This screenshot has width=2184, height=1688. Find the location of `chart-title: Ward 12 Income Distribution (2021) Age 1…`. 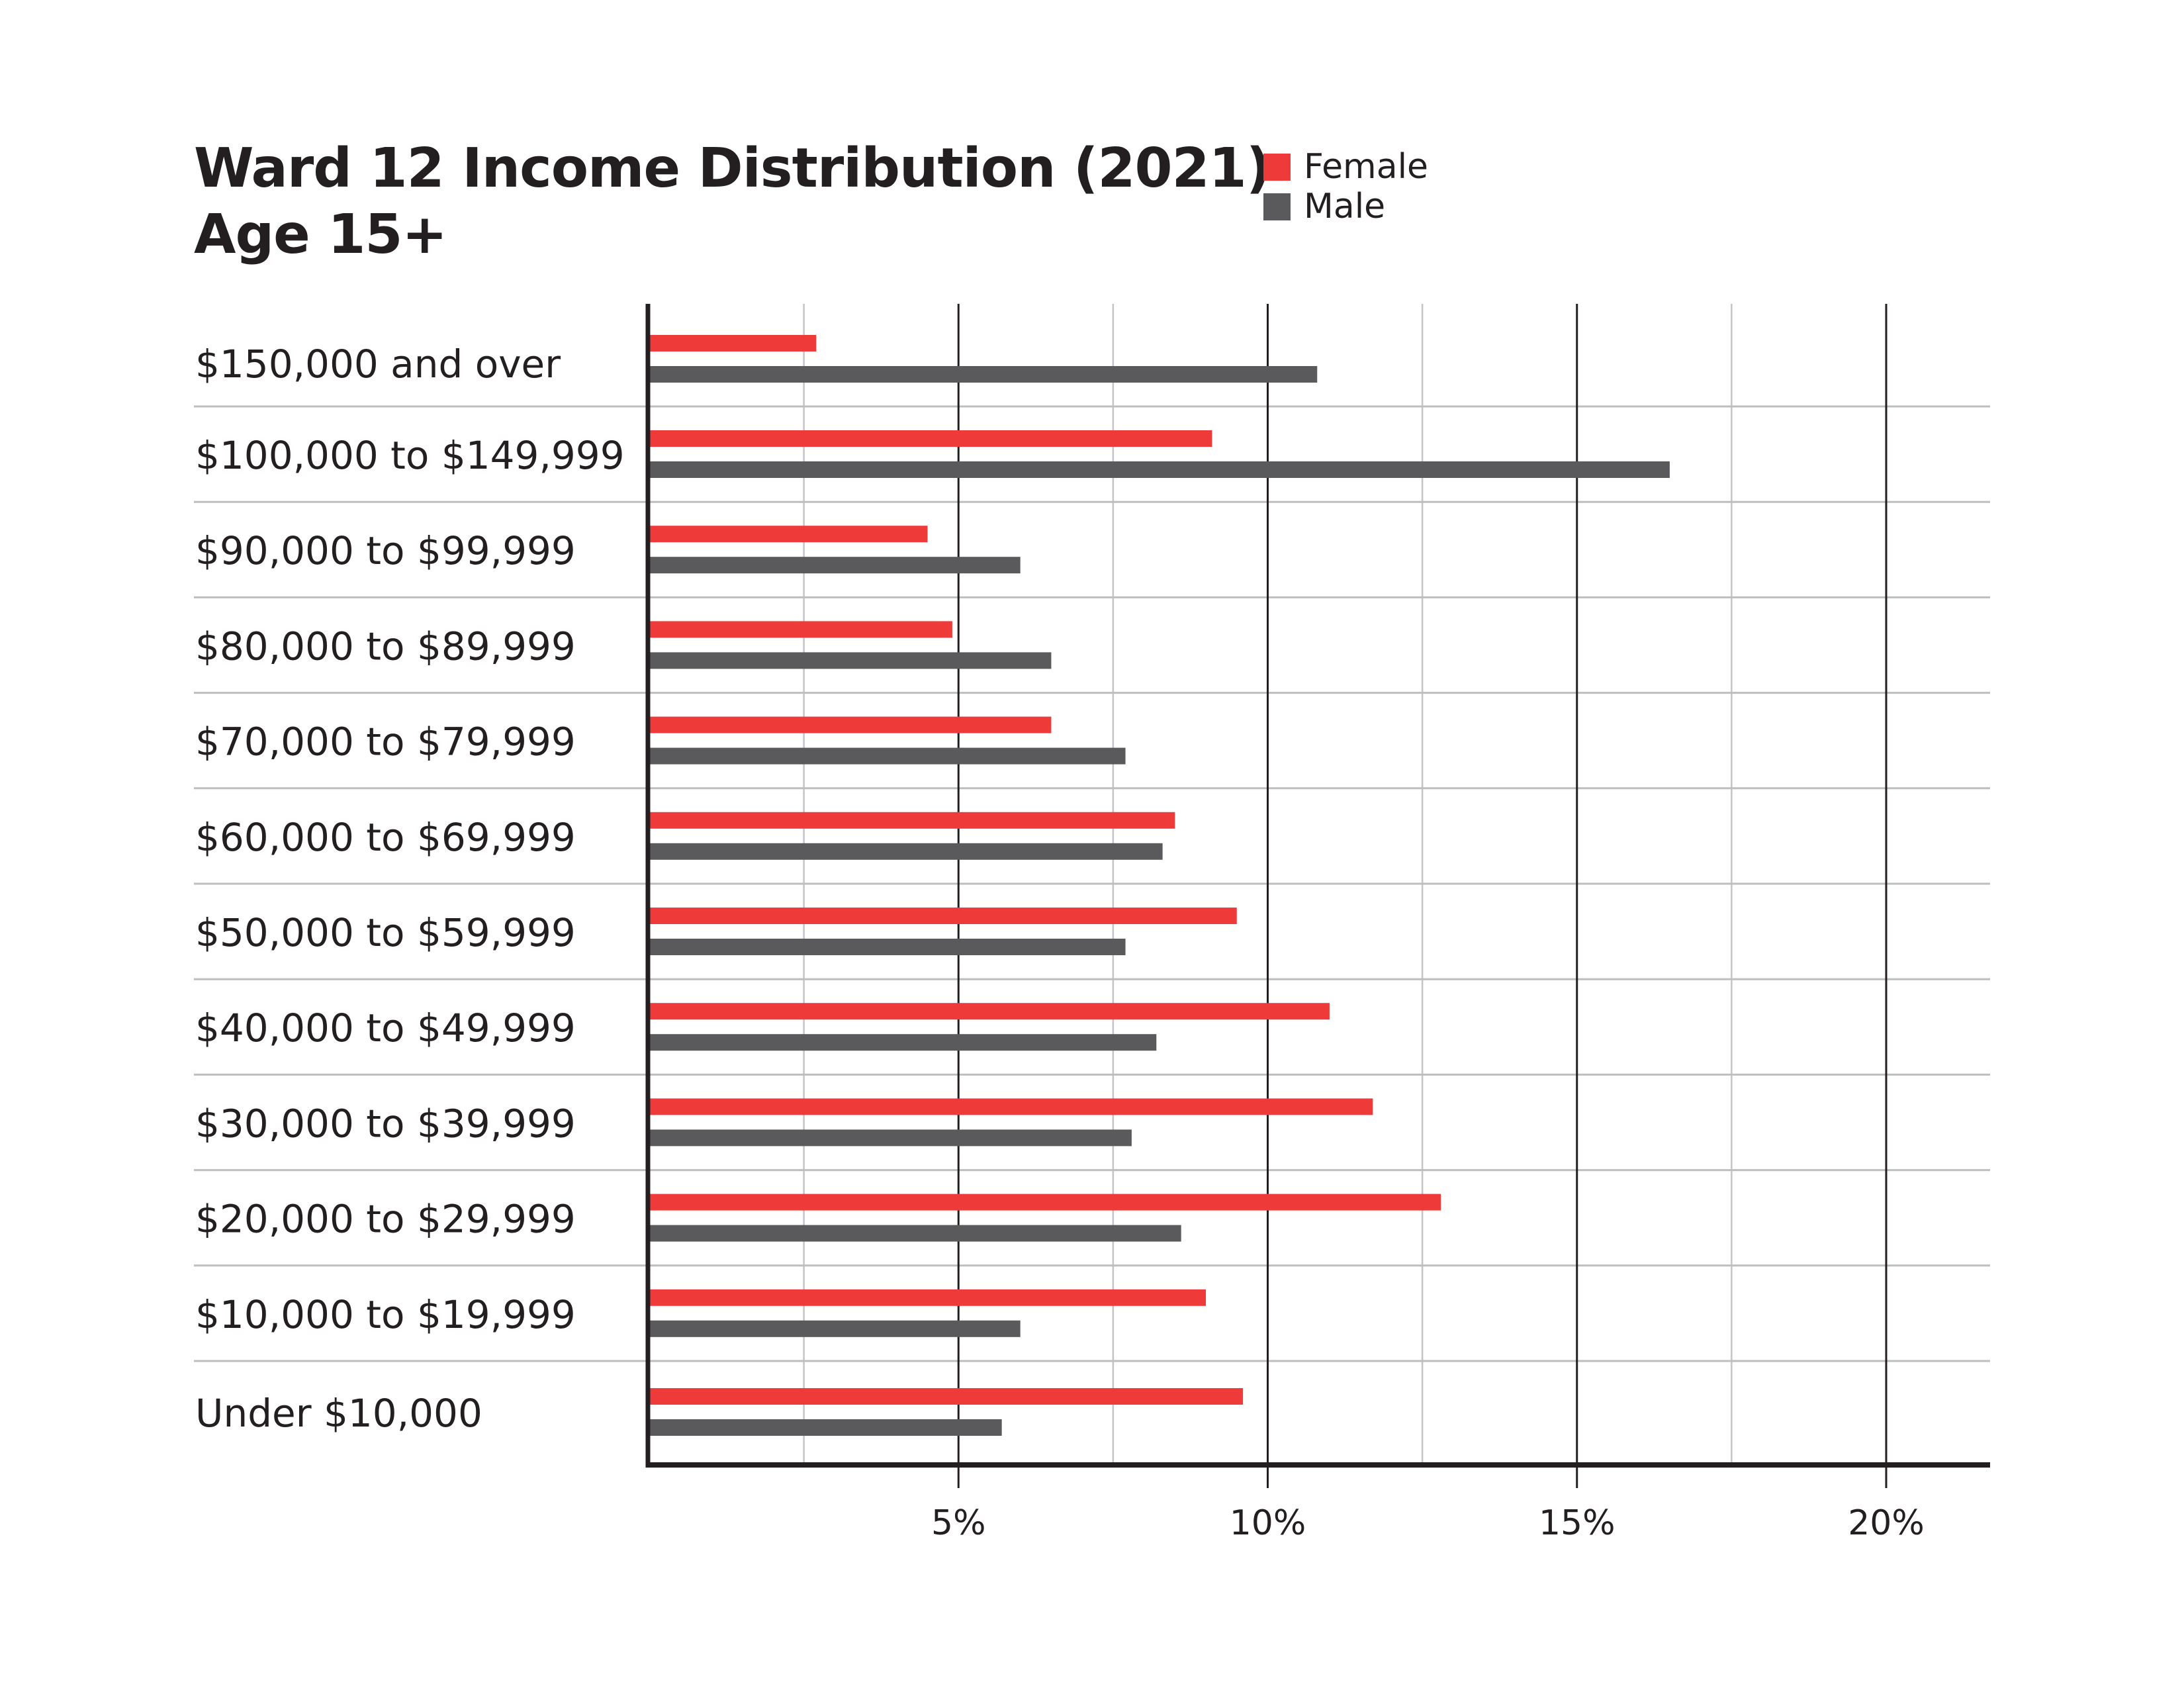

chart-title: Ward 12 Income Distribution (2021) Age 1… is located at coordinates (732, 202).